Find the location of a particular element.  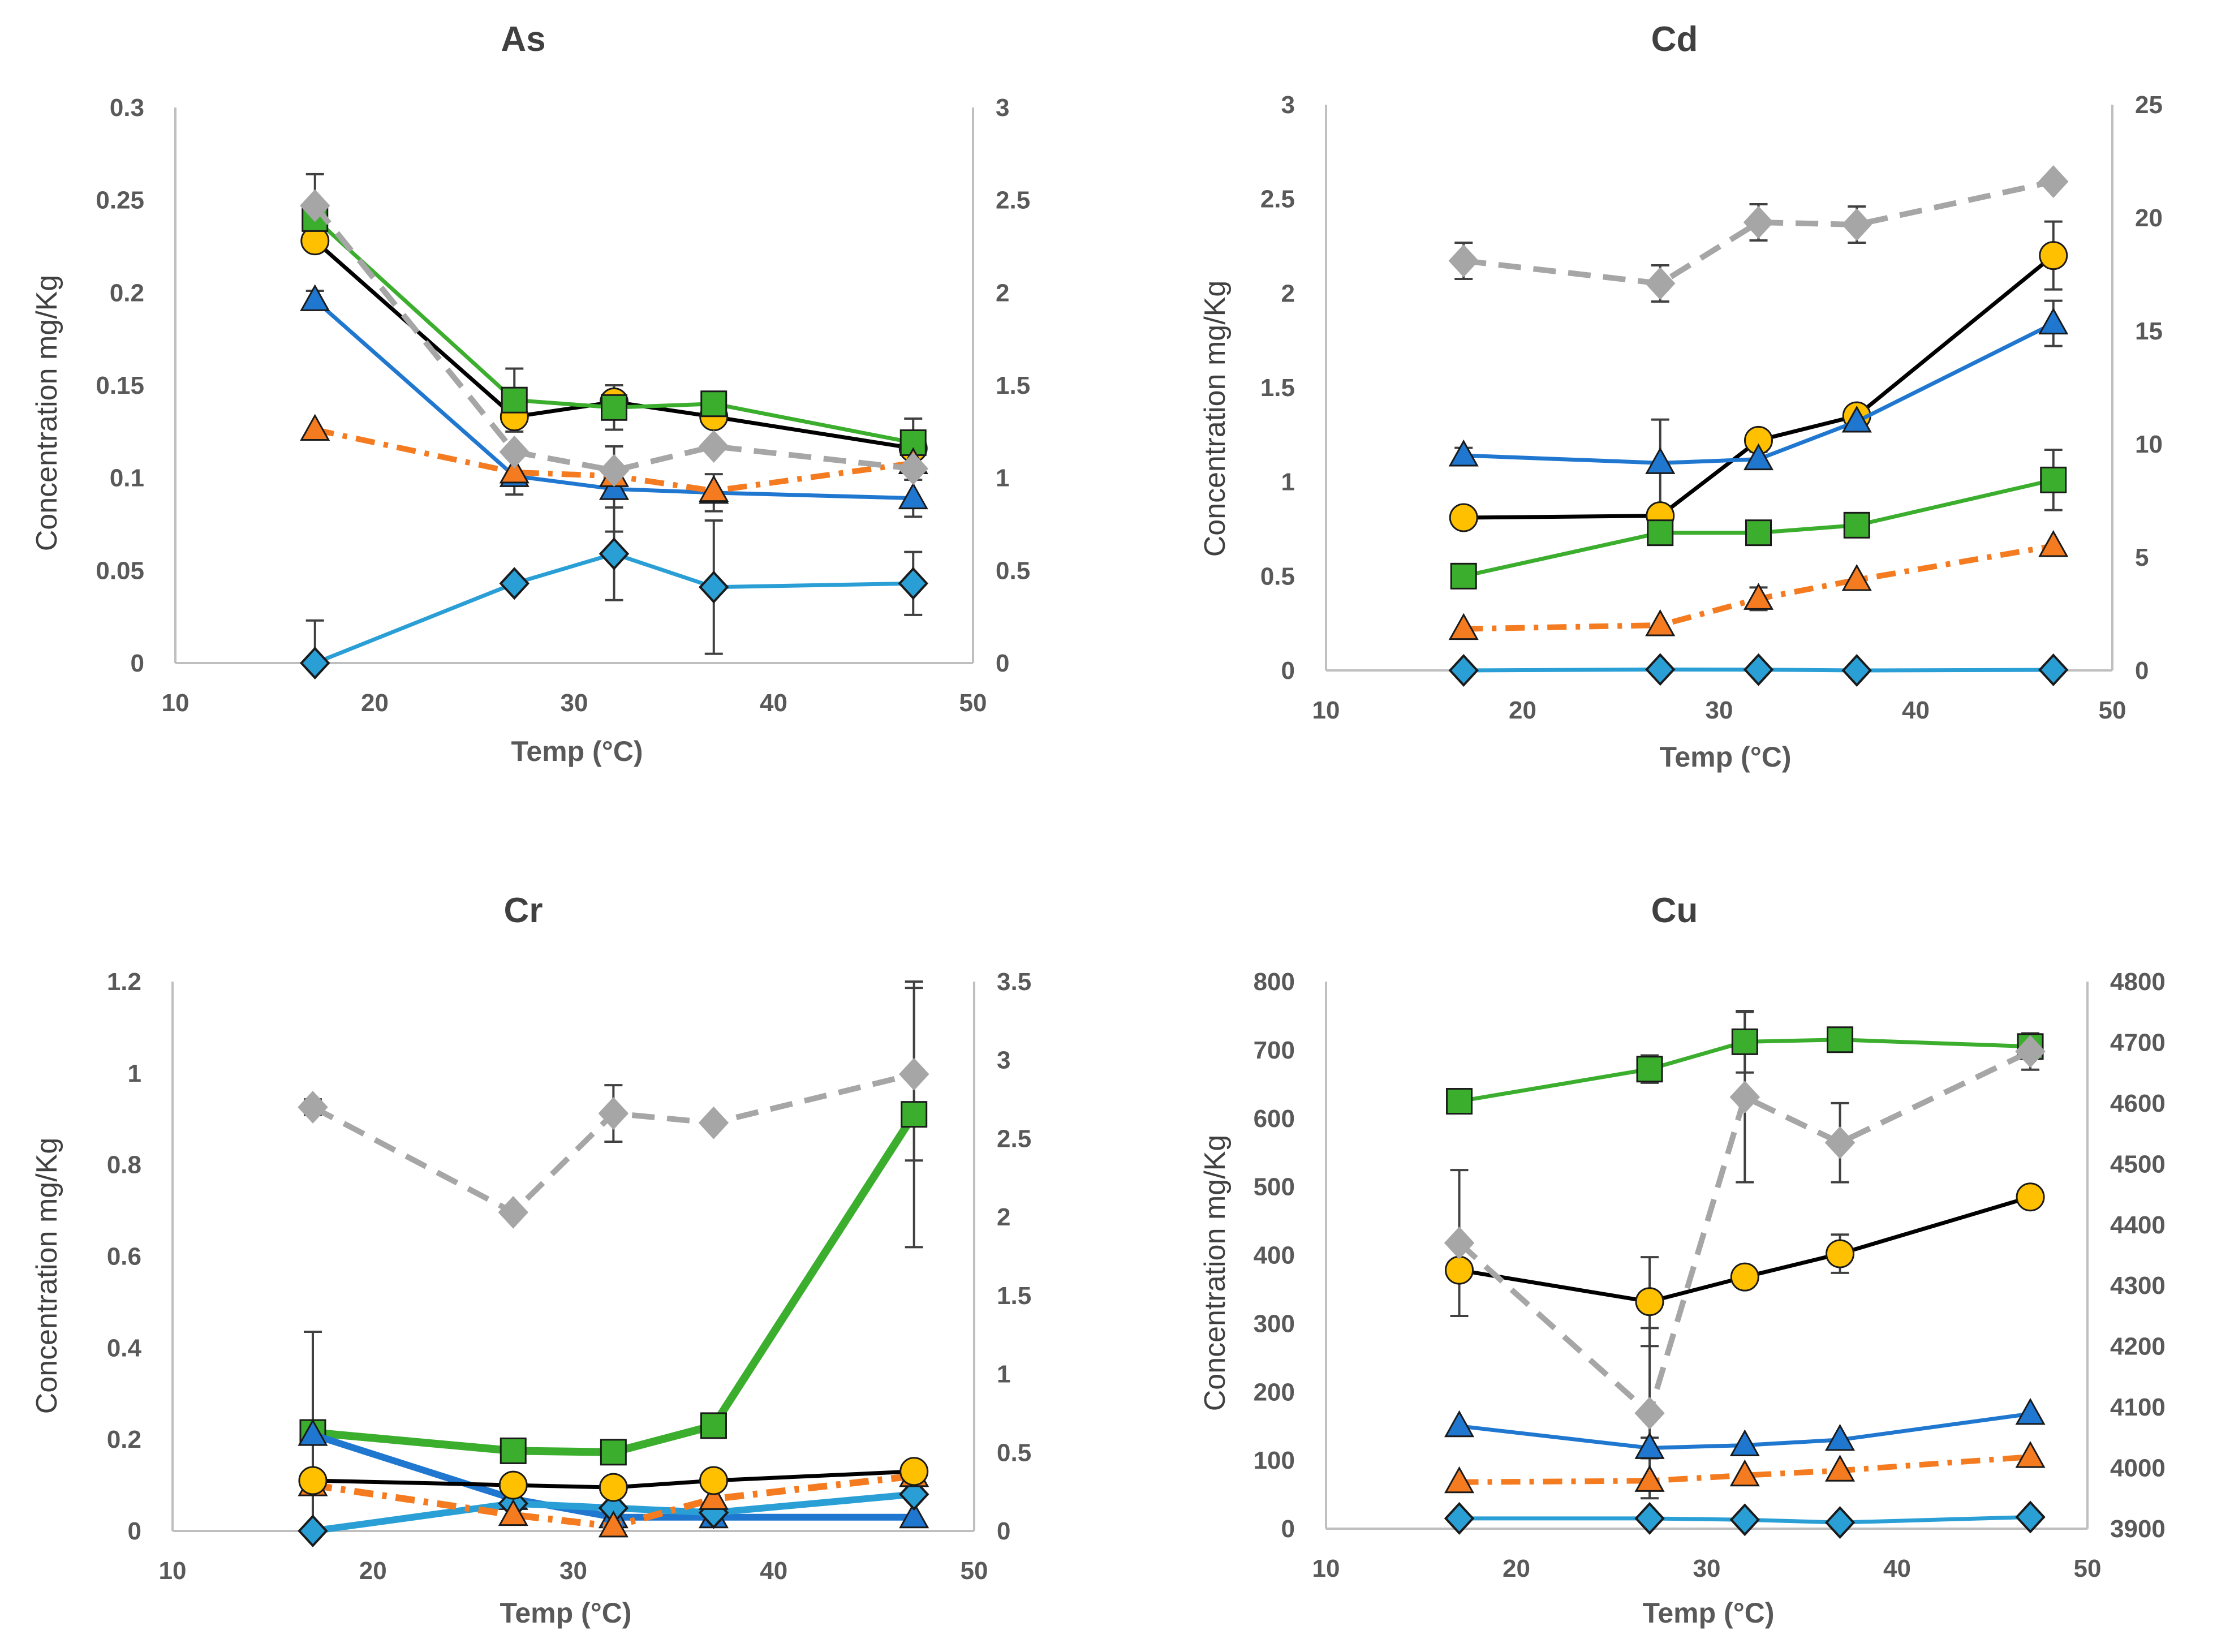

y-tick-label: 2.5 is located at coordinates (1277, 199).